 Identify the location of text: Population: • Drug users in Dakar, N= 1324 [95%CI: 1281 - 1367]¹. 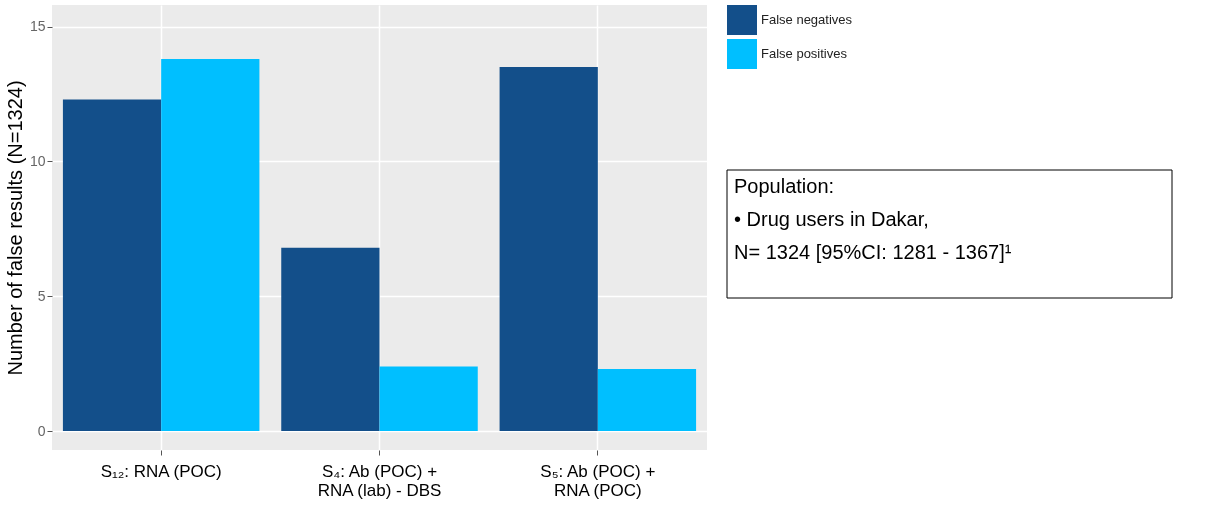
(873, 219).